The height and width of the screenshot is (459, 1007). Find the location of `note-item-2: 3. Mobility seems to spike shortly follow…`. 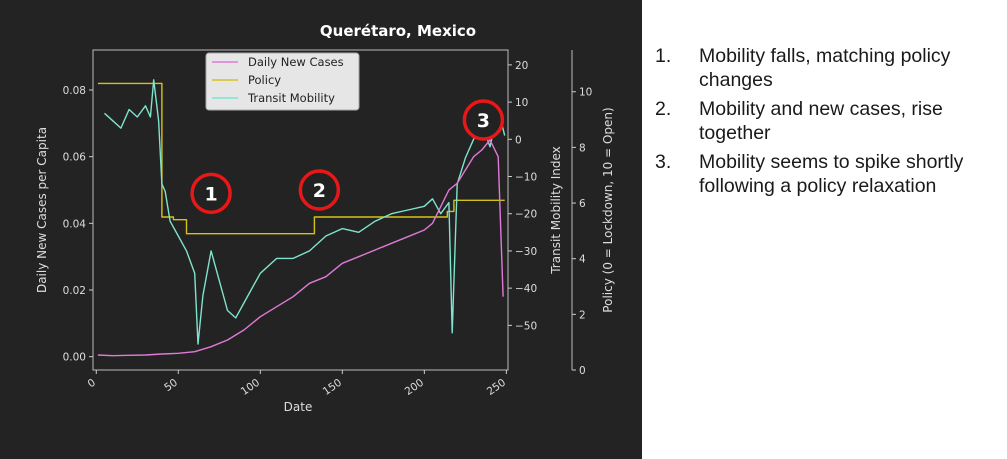

note-item-2: 3. Mobility seems to spike shortly follow… is located at coordinates (827, 174).